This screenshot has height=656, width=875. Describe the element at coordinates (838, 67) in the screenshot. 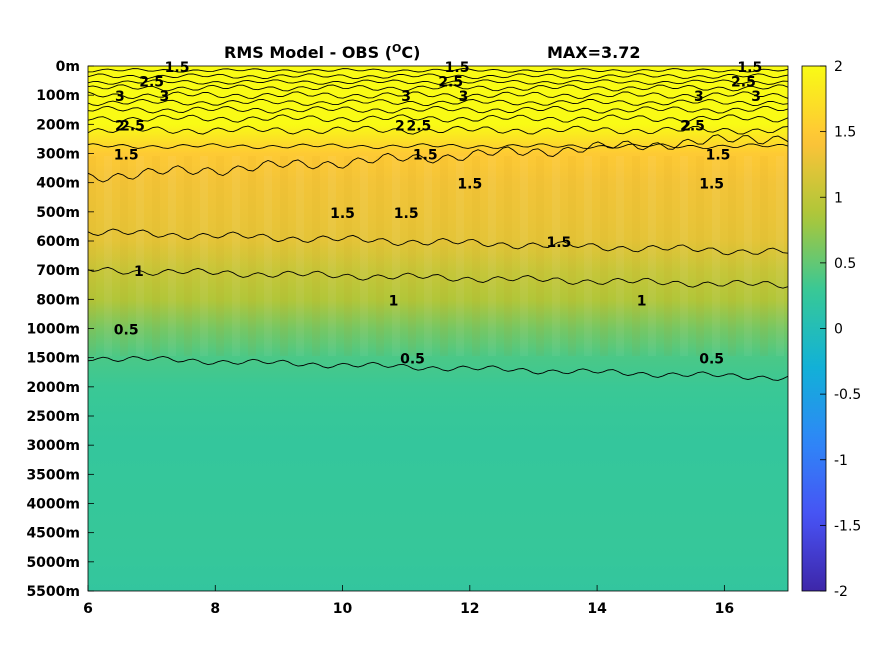

I see `colorbar-tick-label: 2` at that location.